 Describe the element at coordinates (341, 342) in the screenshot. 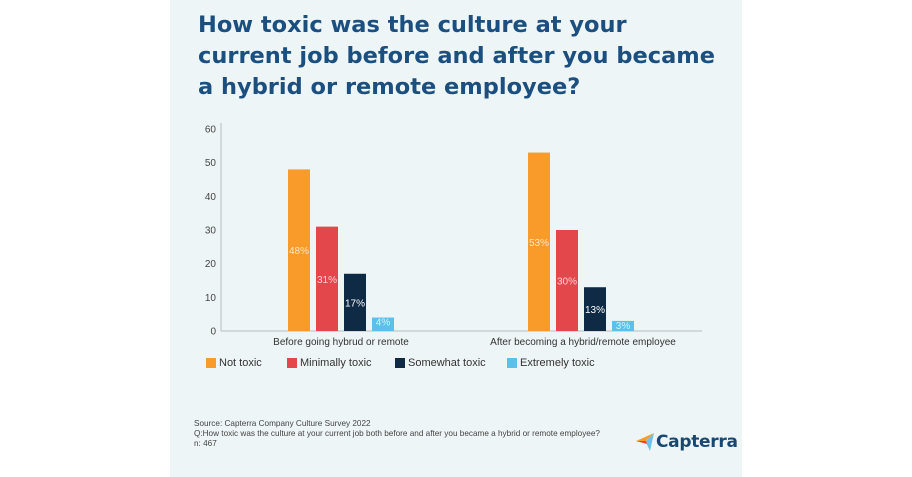

I see `x-category-label: Before going hybrud or remote` at that location.